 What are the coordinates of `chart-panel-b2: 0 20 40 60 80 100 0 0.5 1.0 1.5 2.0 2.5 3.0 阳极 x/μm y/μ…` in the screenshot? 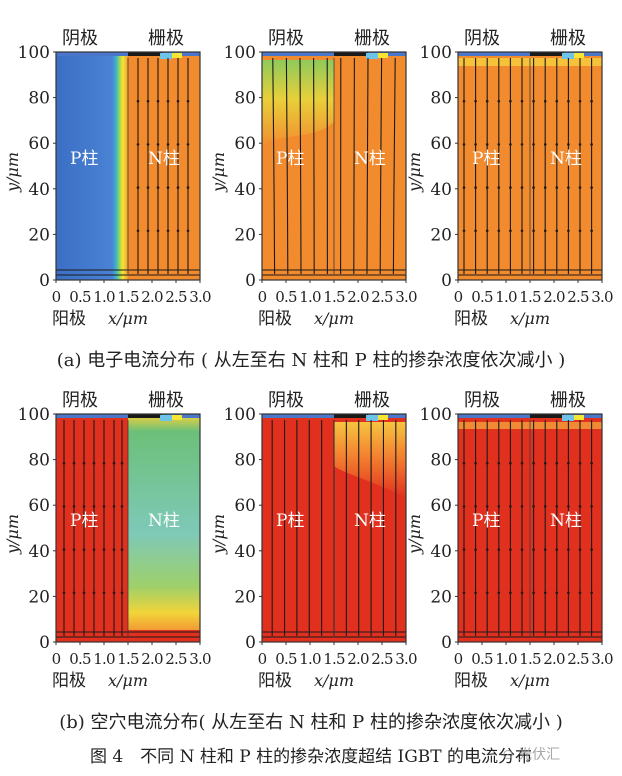 It's located at (313, 540).